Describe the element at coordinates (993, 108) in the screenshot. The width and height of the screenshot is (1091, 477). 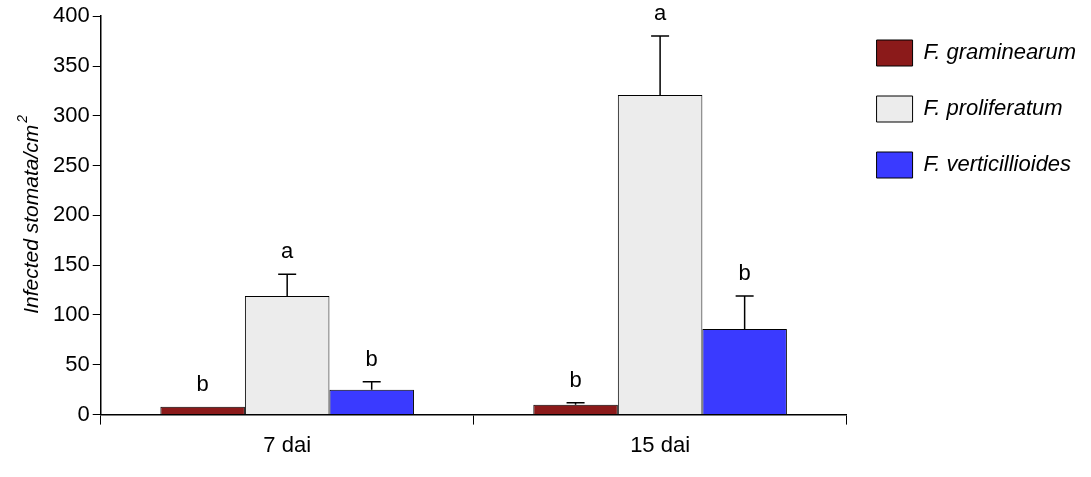
I see `legend-label: F. proliferatum` at that location.